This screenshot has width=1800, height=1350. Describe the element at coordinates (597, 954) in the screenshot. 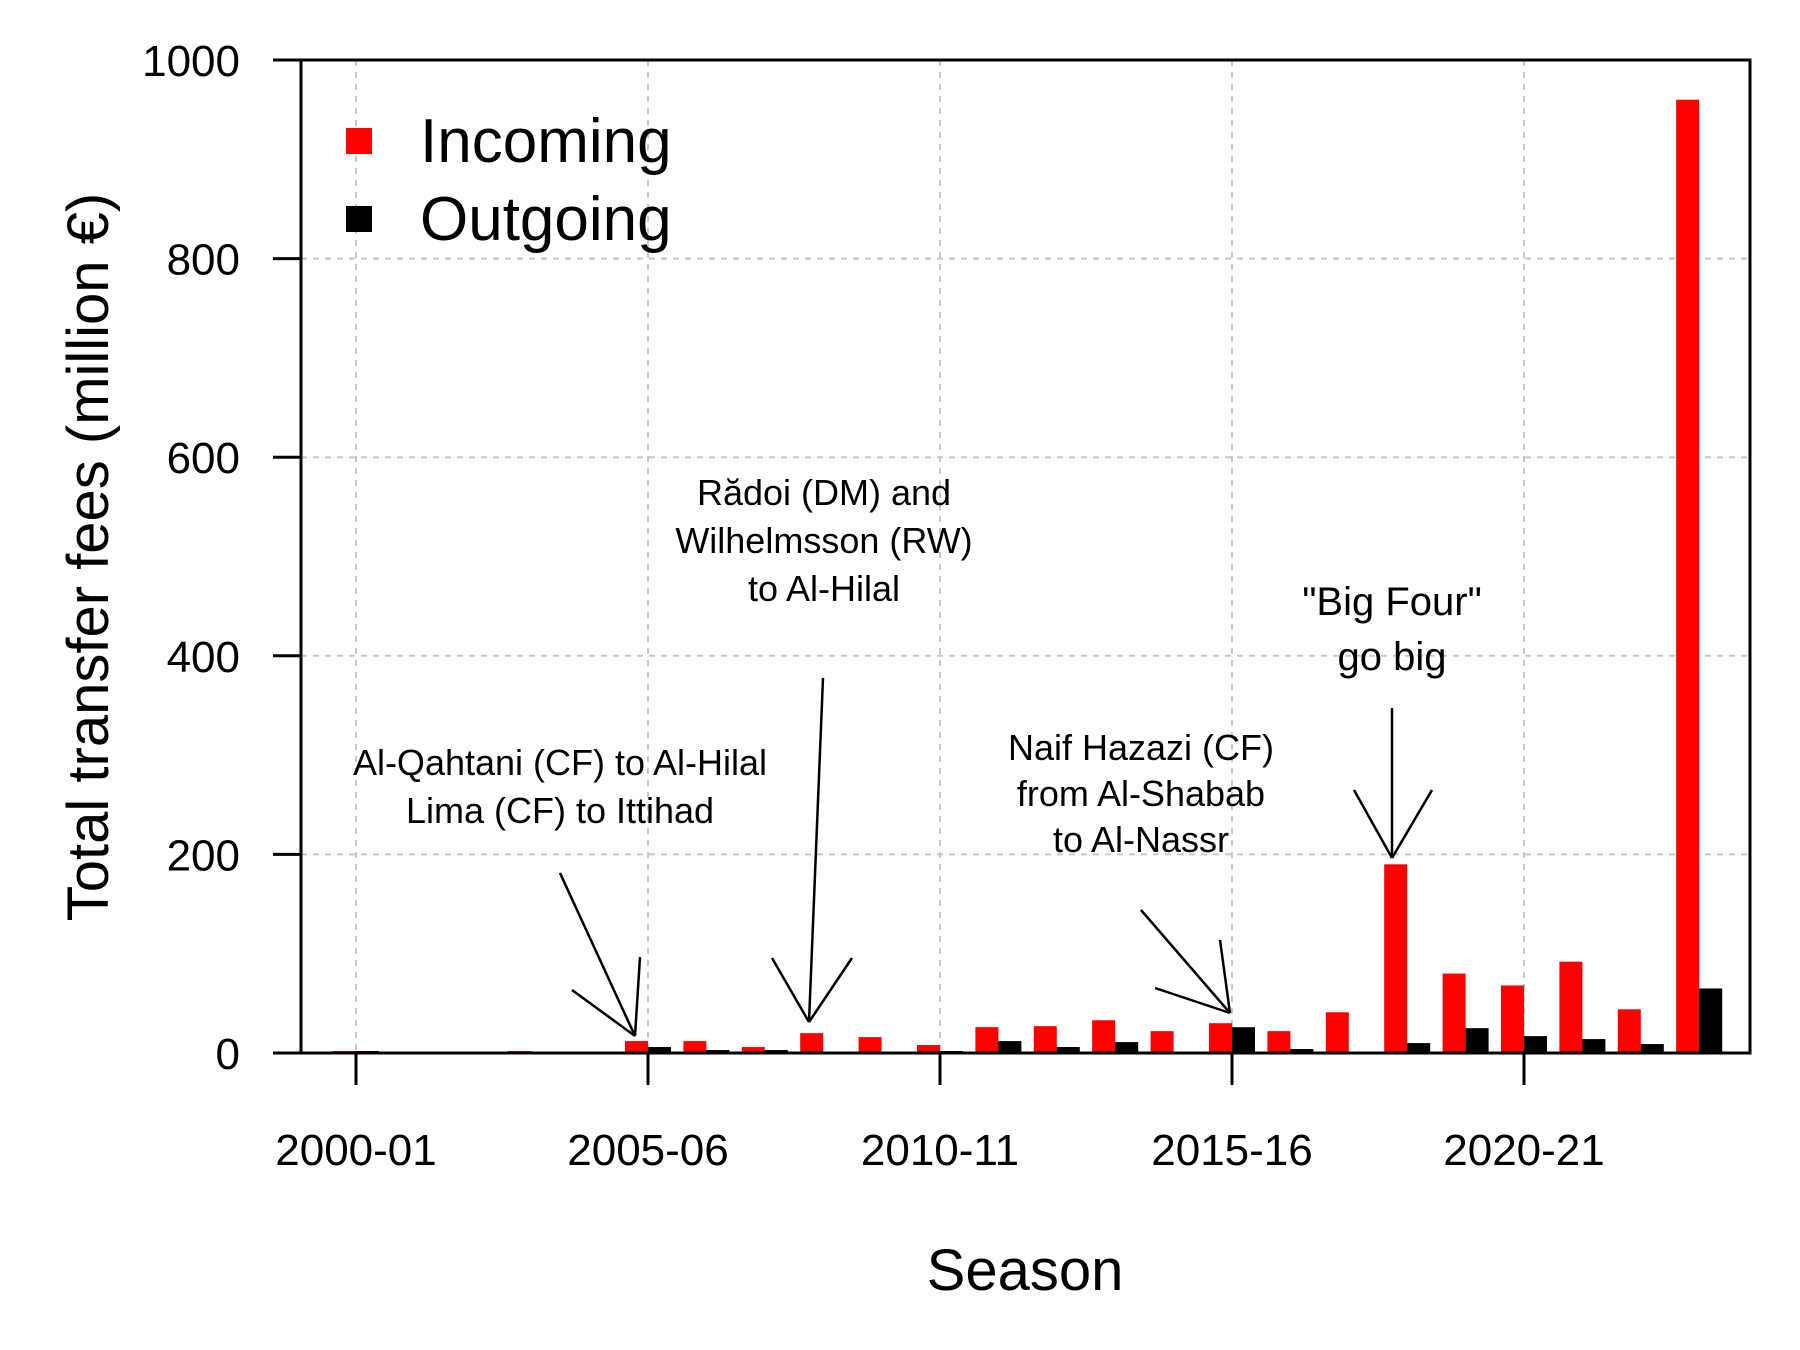

I see `annotation-0-arrow-line` at that location.